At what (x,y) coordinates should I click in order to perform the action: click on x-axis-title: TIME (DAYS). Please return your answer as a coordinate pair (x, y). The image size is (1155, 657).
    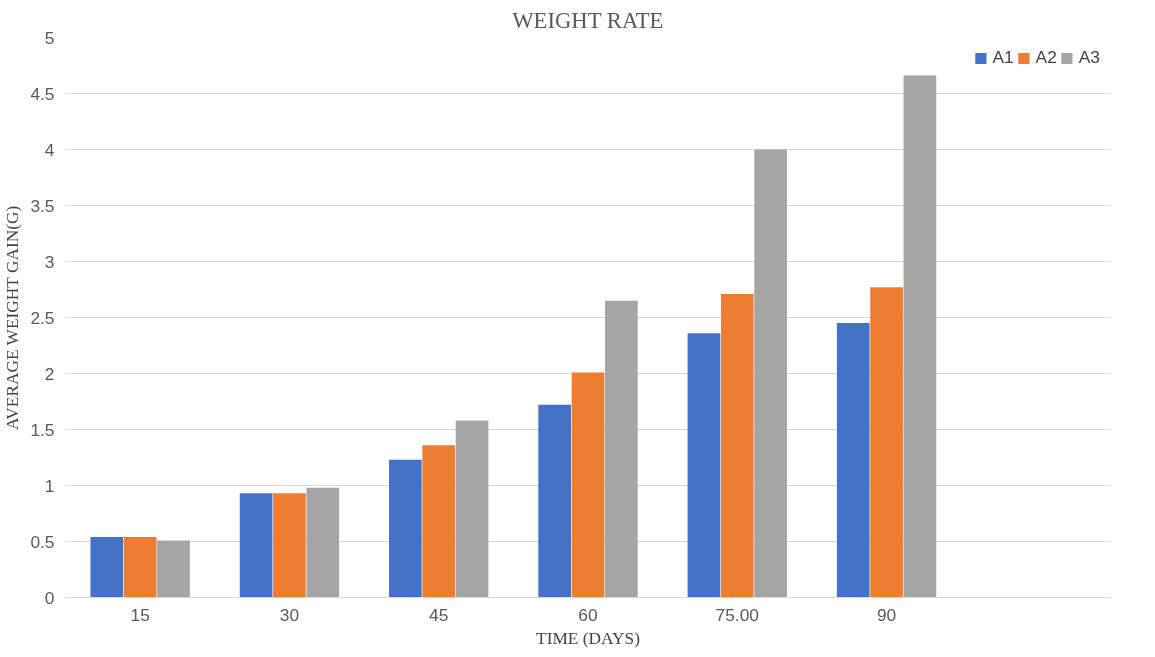
    Looking at the image, I should click on (588, 638).